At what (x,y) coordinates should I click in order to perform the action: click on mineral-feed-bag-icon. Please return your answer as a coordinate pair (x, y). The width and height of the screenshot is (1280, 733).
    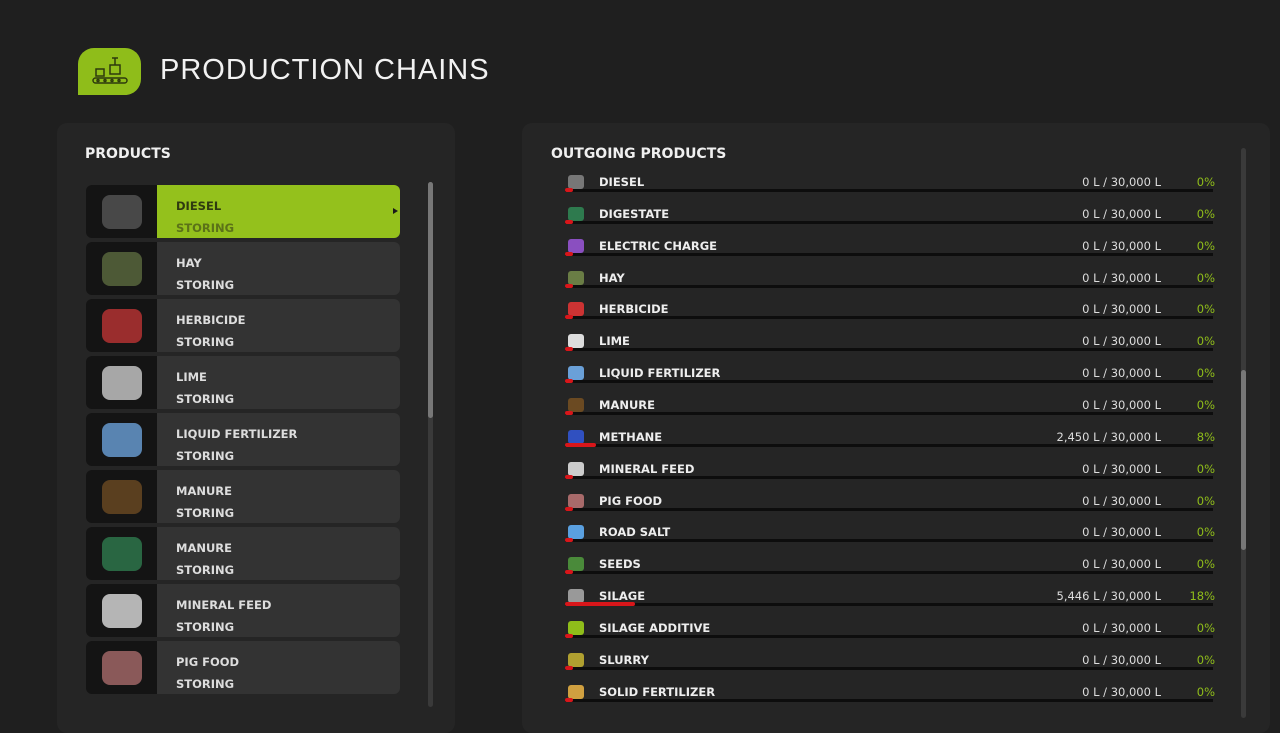
    Looking at the image, I should click on (121, 610).